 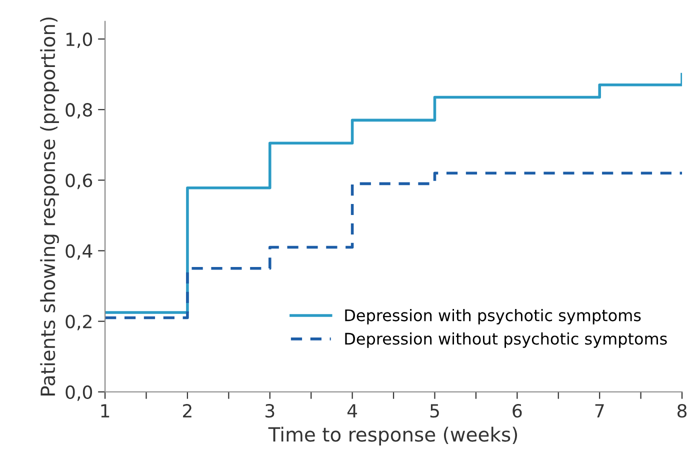 What do you see at coordinates (682, 411) in the screenshot?
I see `x-tick-label: 8` at bounding box center [682, 411].